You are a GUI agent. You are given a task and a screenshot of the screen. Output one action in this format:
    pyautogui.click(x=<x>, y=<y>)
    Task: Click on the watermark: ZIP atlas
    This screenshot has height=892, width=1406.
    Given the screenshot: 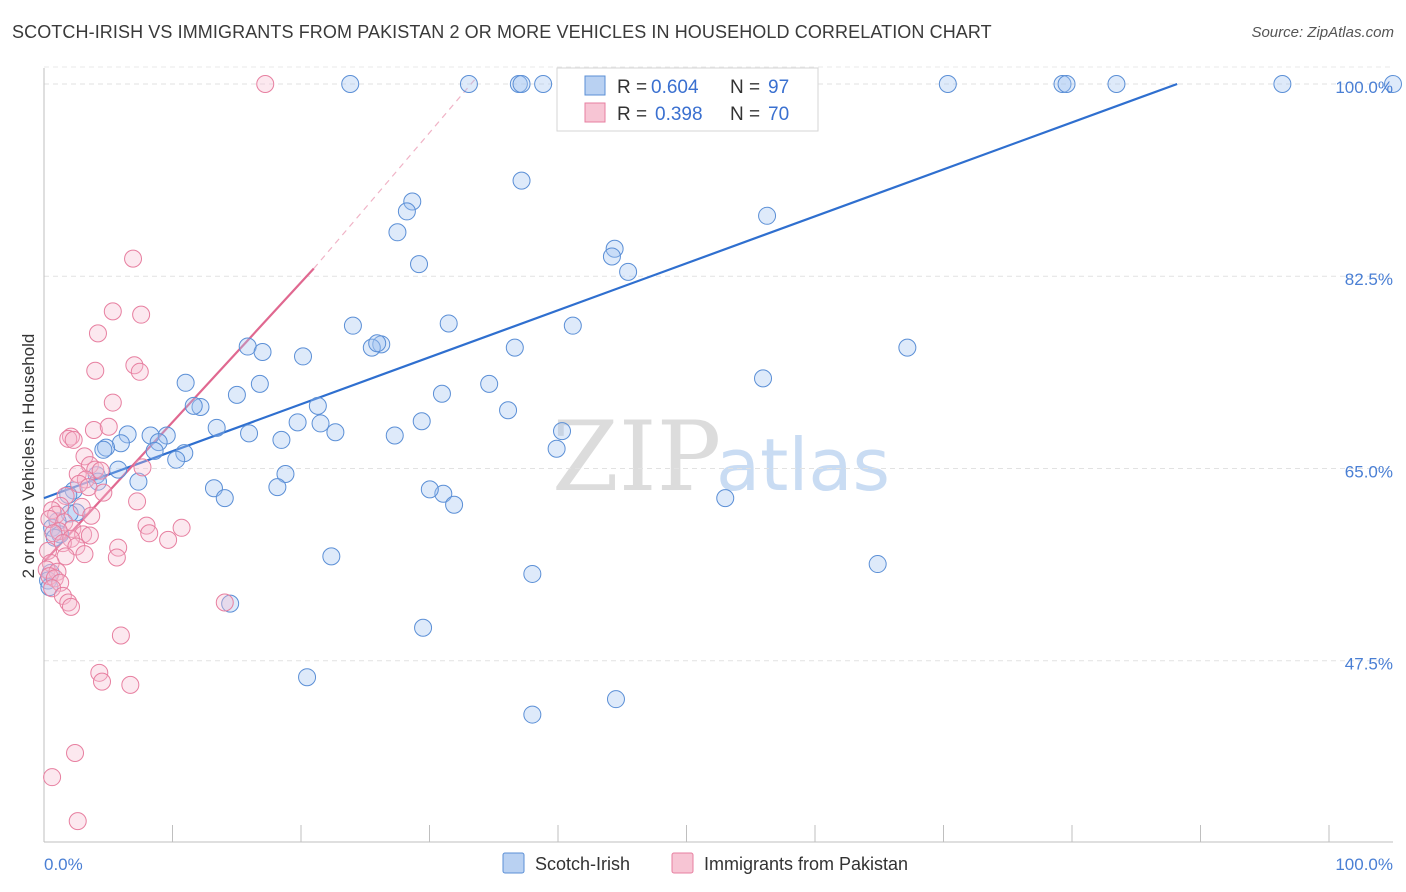 What is the action you would take?
    pyautogui.click(x=721, y=457)
    